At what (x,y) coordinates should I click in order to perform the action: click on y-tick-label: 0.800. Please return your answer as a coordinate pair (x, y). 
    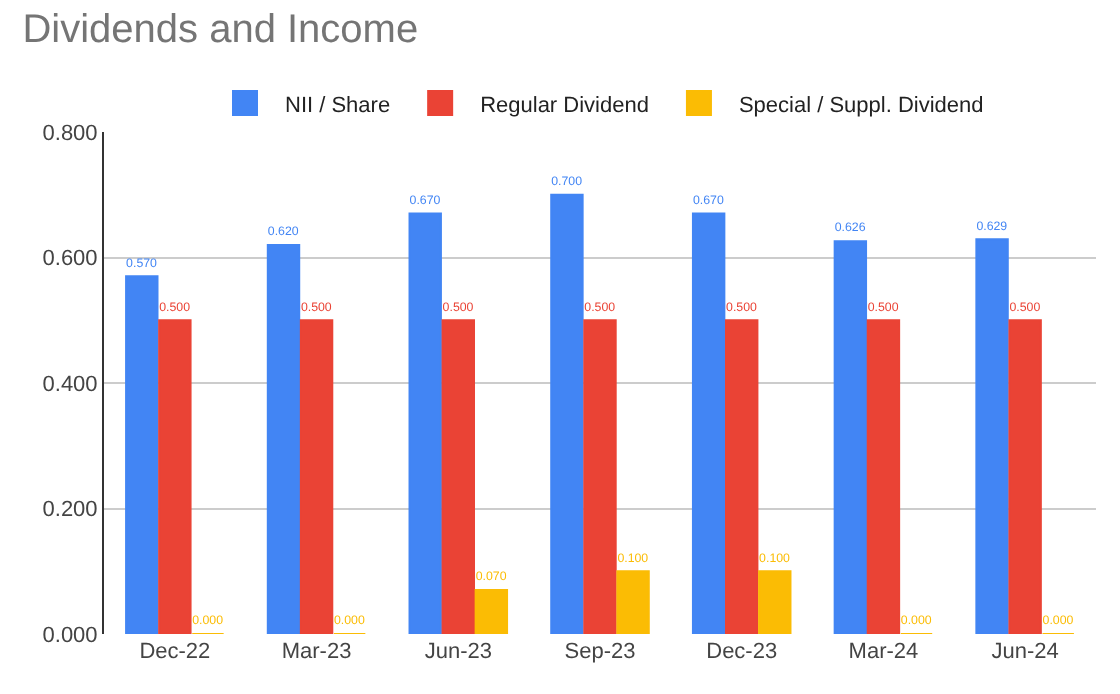
    Looking at the image, I should click on (70, 133).